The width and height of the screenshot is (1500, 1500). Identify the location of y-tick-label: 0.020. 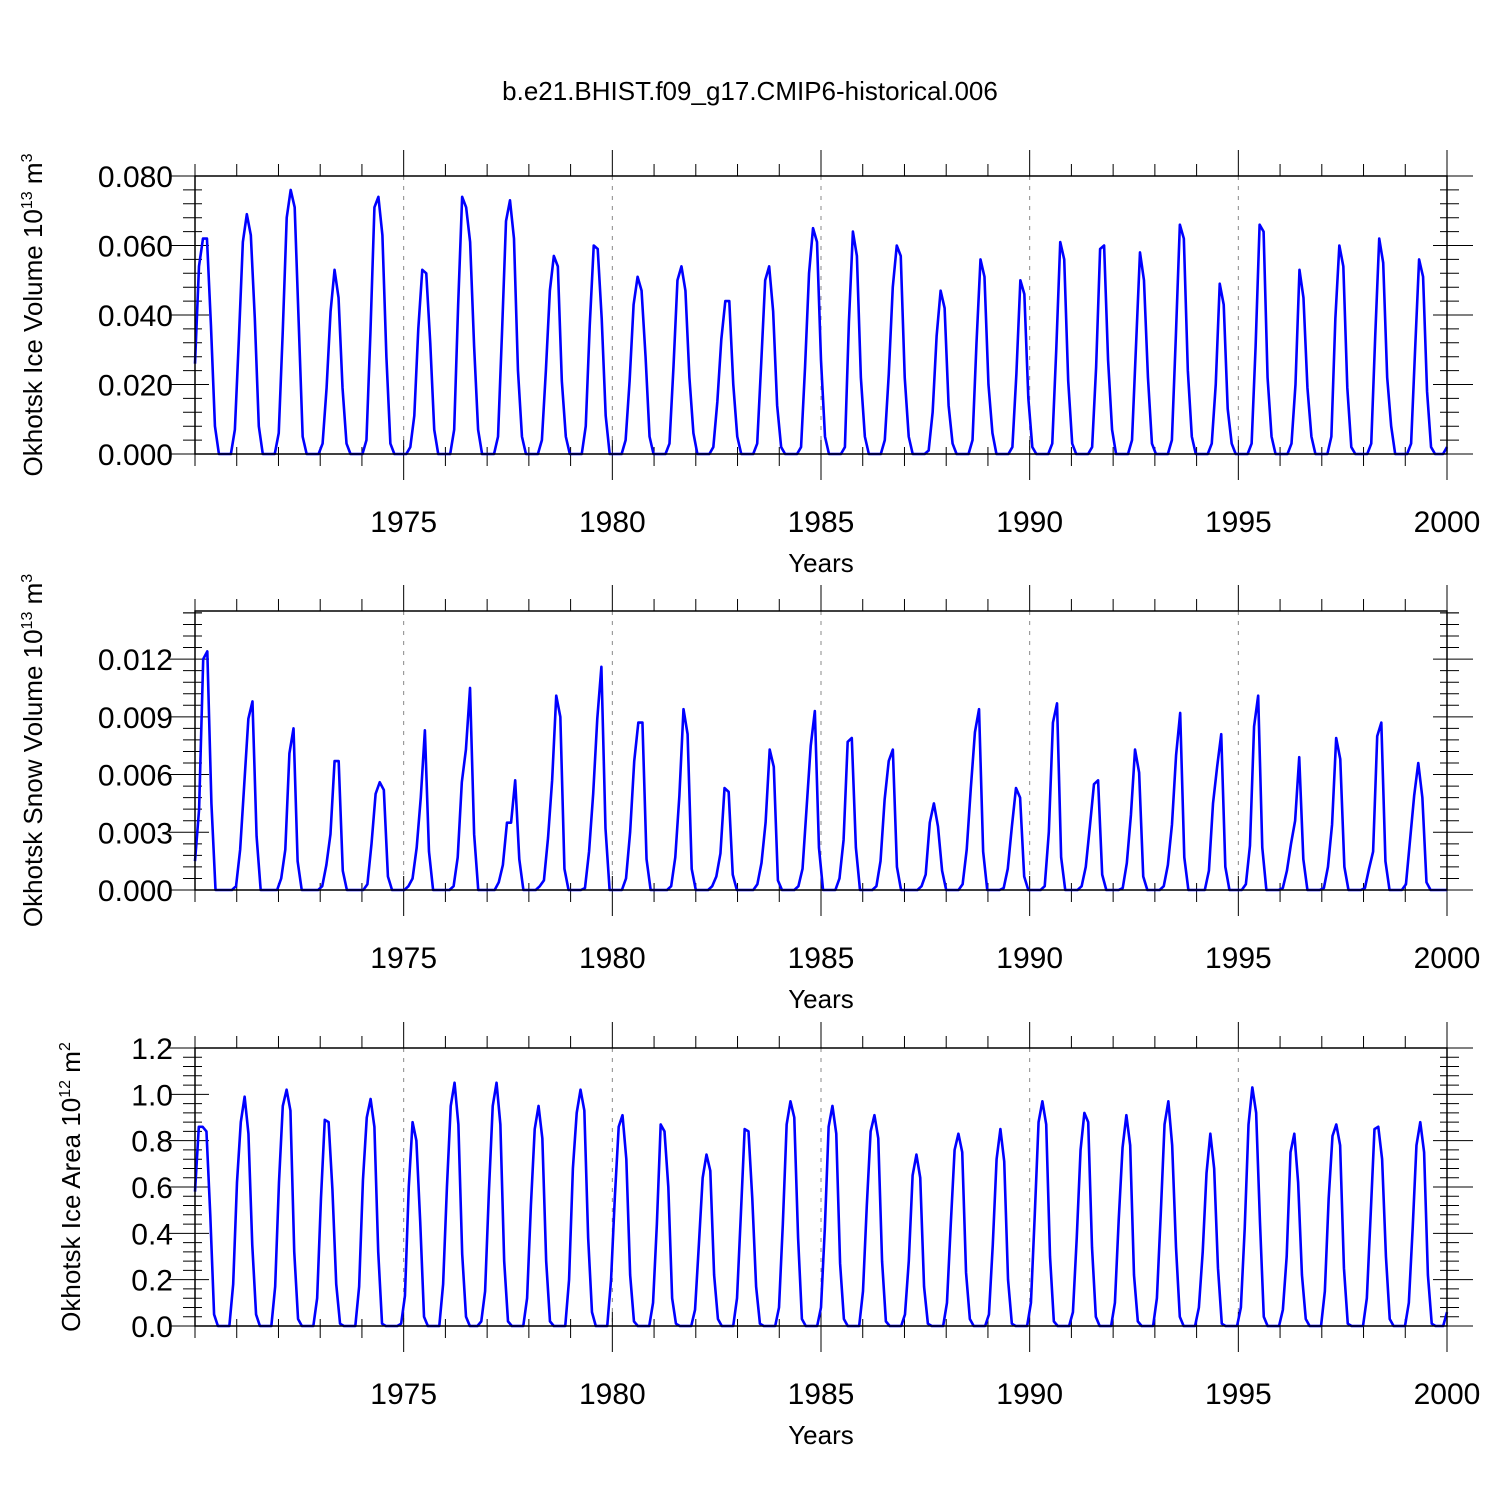
(135, 386).